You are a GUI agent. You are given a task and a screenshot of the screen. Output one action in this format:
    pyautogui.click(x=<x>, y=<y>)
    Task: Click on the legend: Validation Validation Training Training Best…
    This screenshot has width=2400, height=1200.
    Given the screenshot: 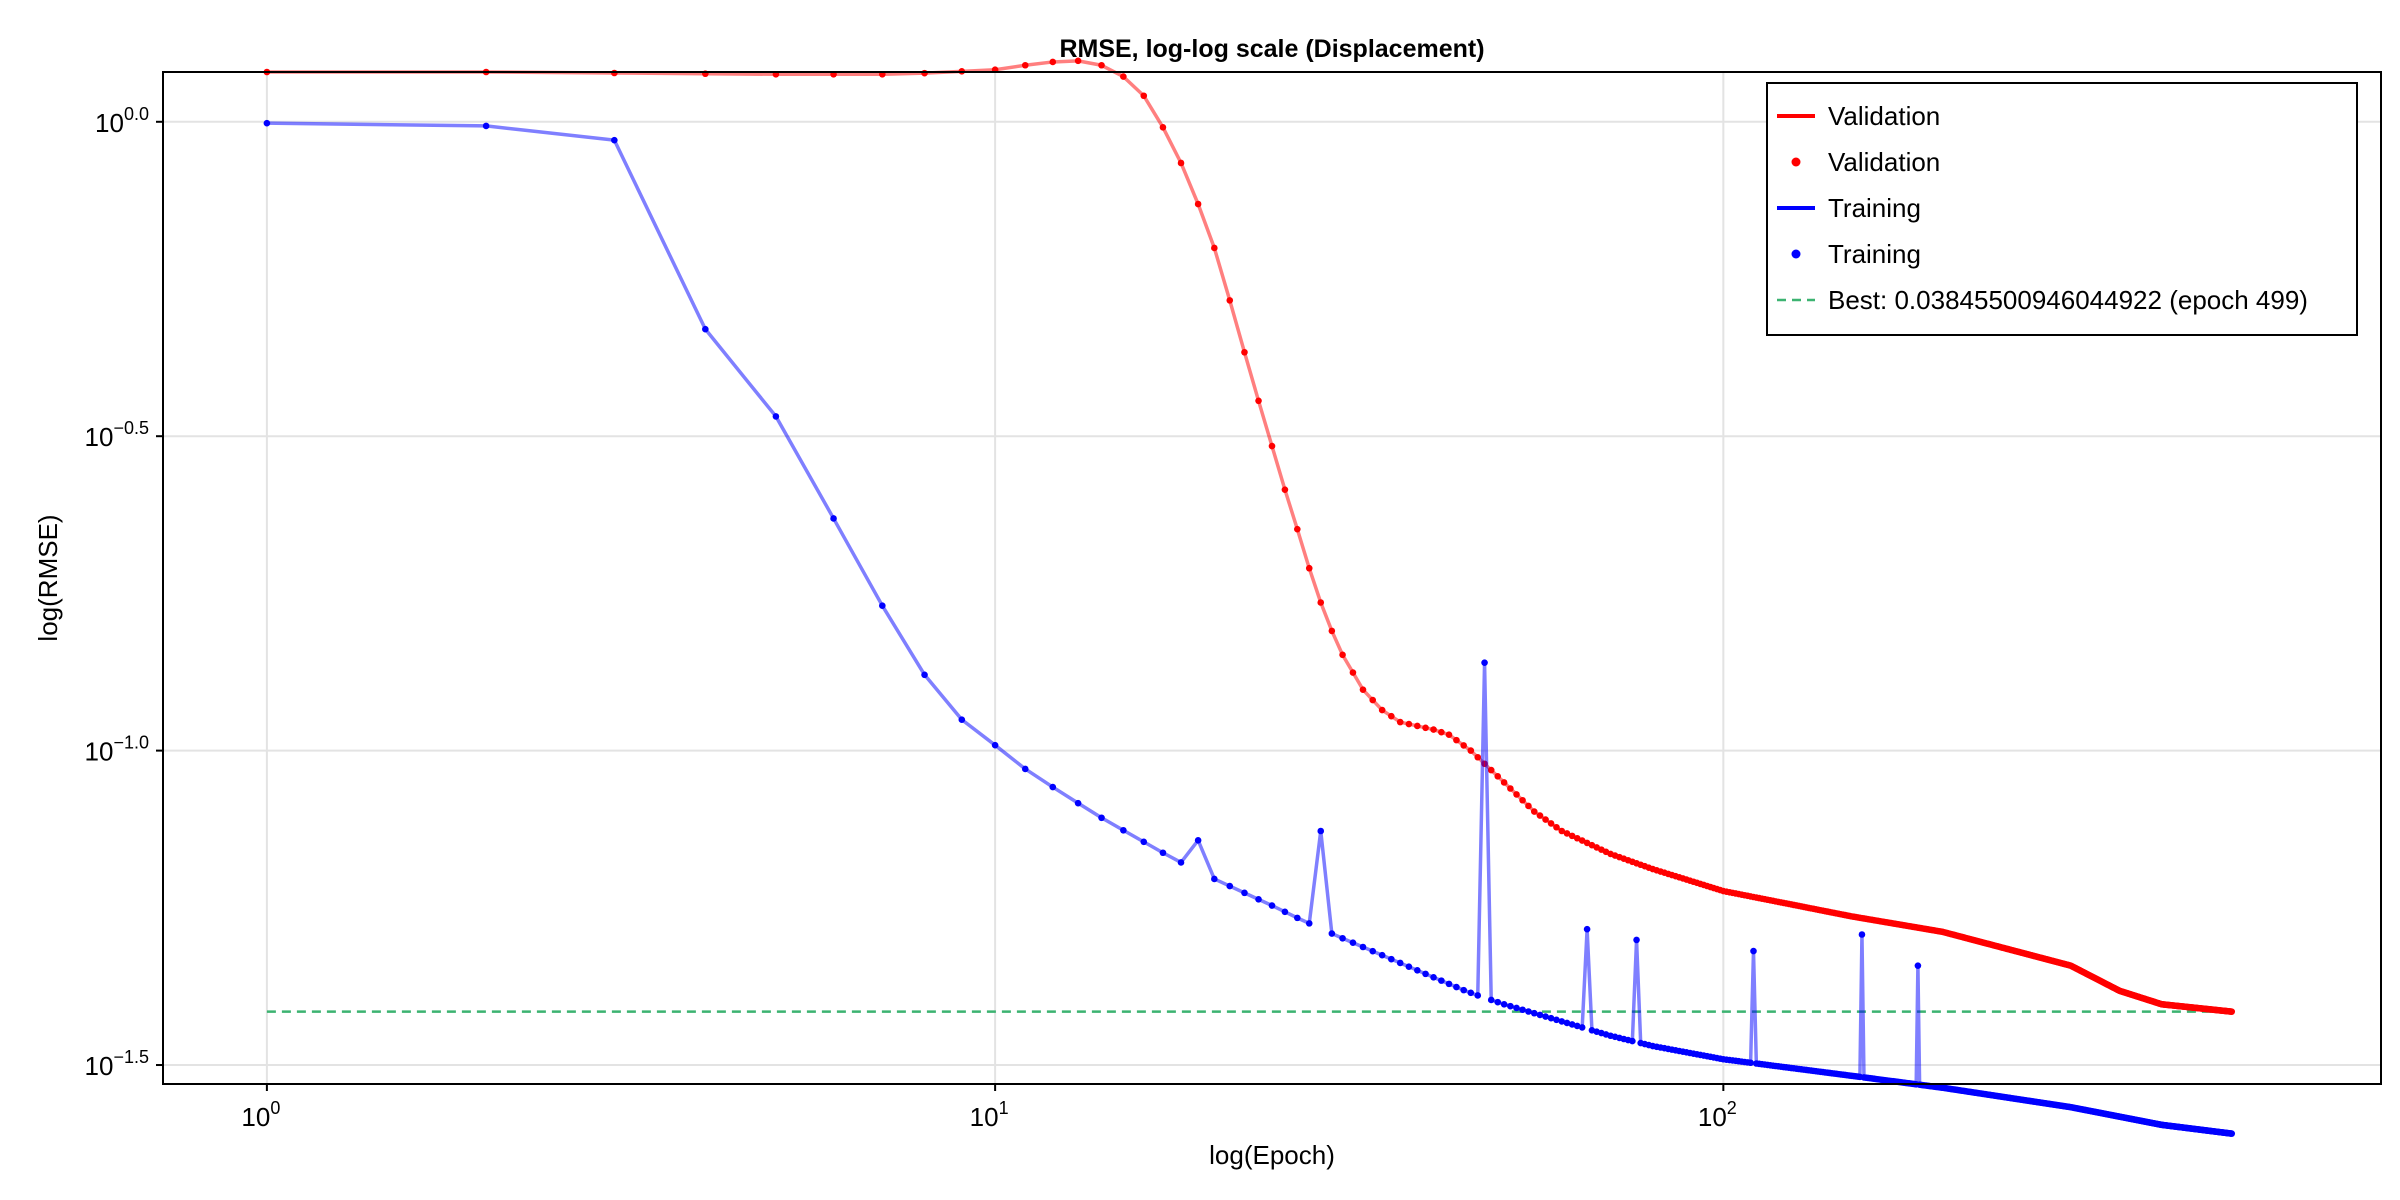 What is the action you would take?
    pyautogui.click(x=2062, y=209)
    